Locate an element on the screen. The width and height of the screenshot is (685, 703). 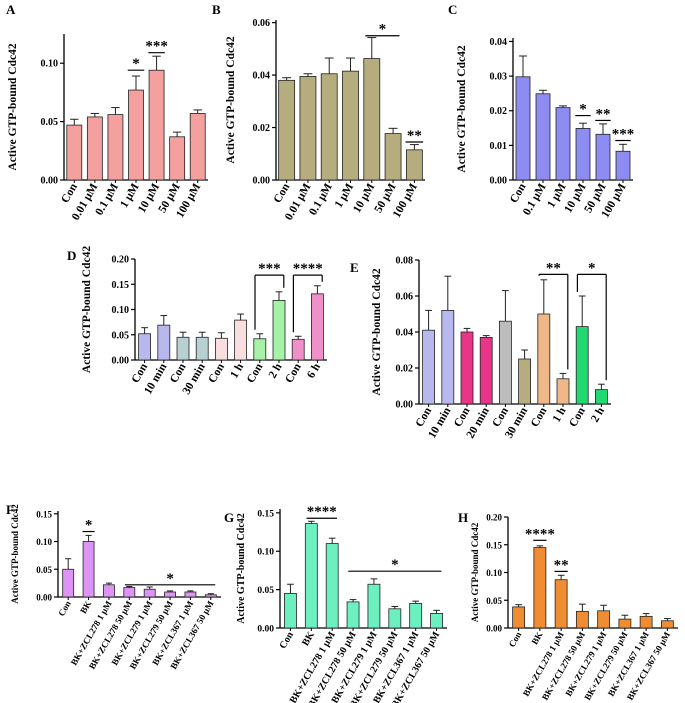
panel-letter: D is located at coordinates (71, 255).